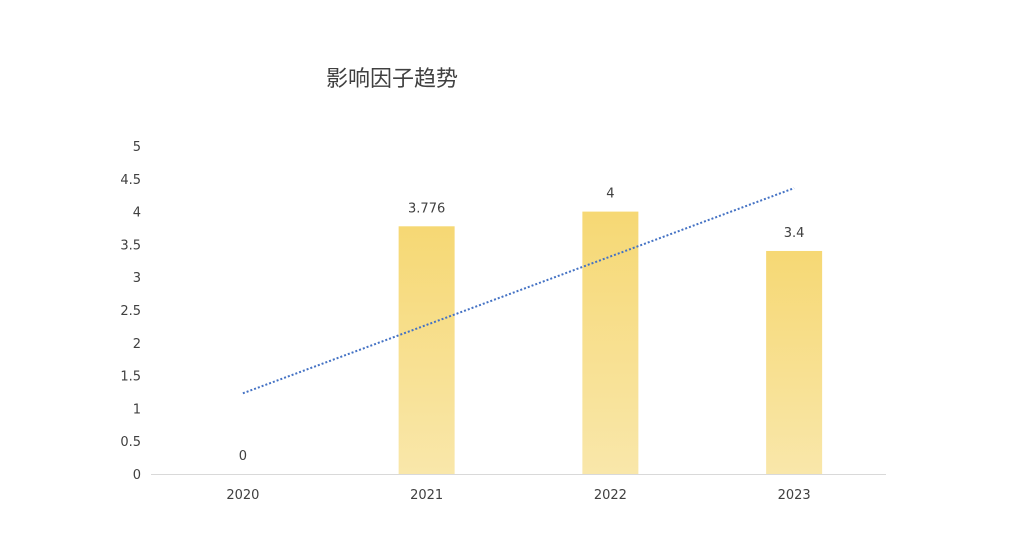 The image size is (1031, 552). I want to click on data-label-2021: 3.776, so click(426, 208).